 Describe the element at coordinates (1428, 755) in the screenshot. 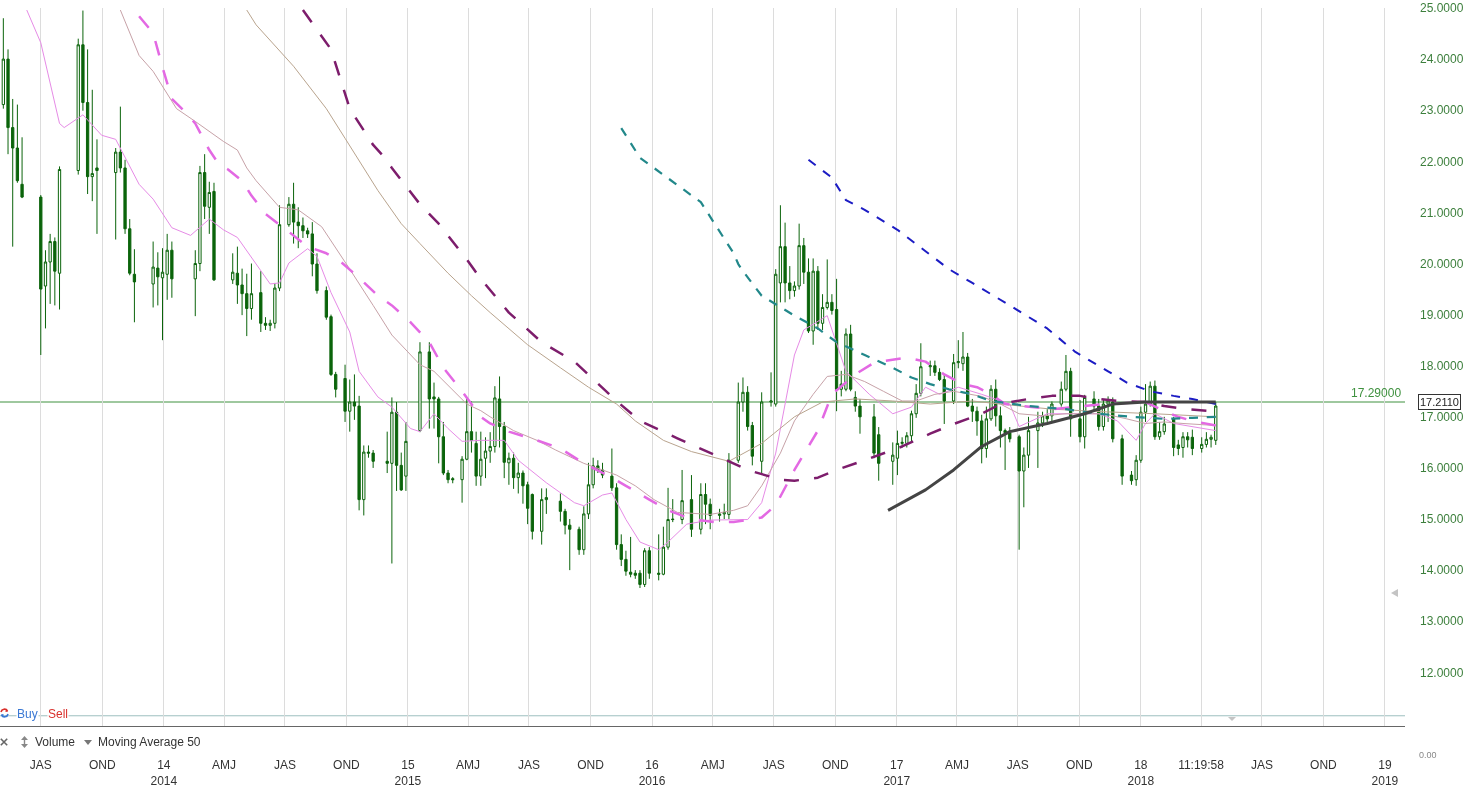

I see `text: 0.00` at that location.